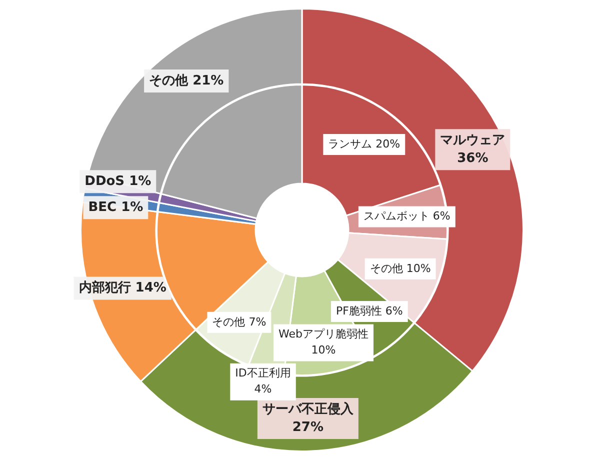  I want to click on slice-label: マルウェア, so click(473, 140).